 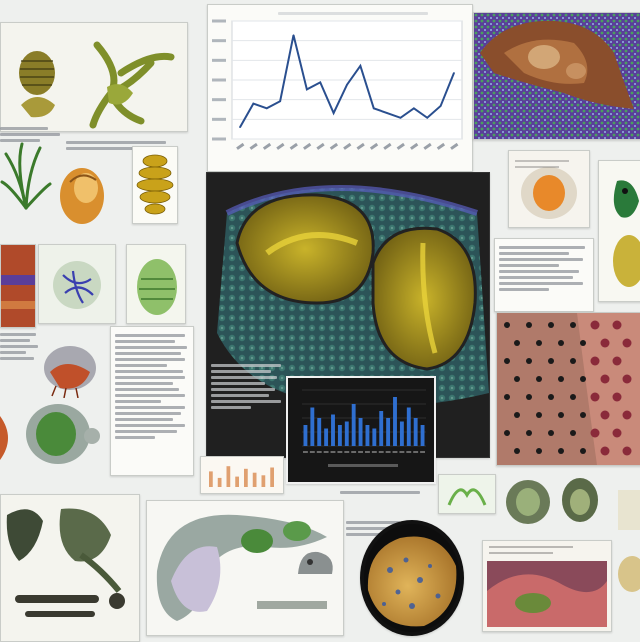 What do you see at coordinates (63, 434) in the screenshot?
I see `green-organ-illustration` at bounding box center [63, 434].